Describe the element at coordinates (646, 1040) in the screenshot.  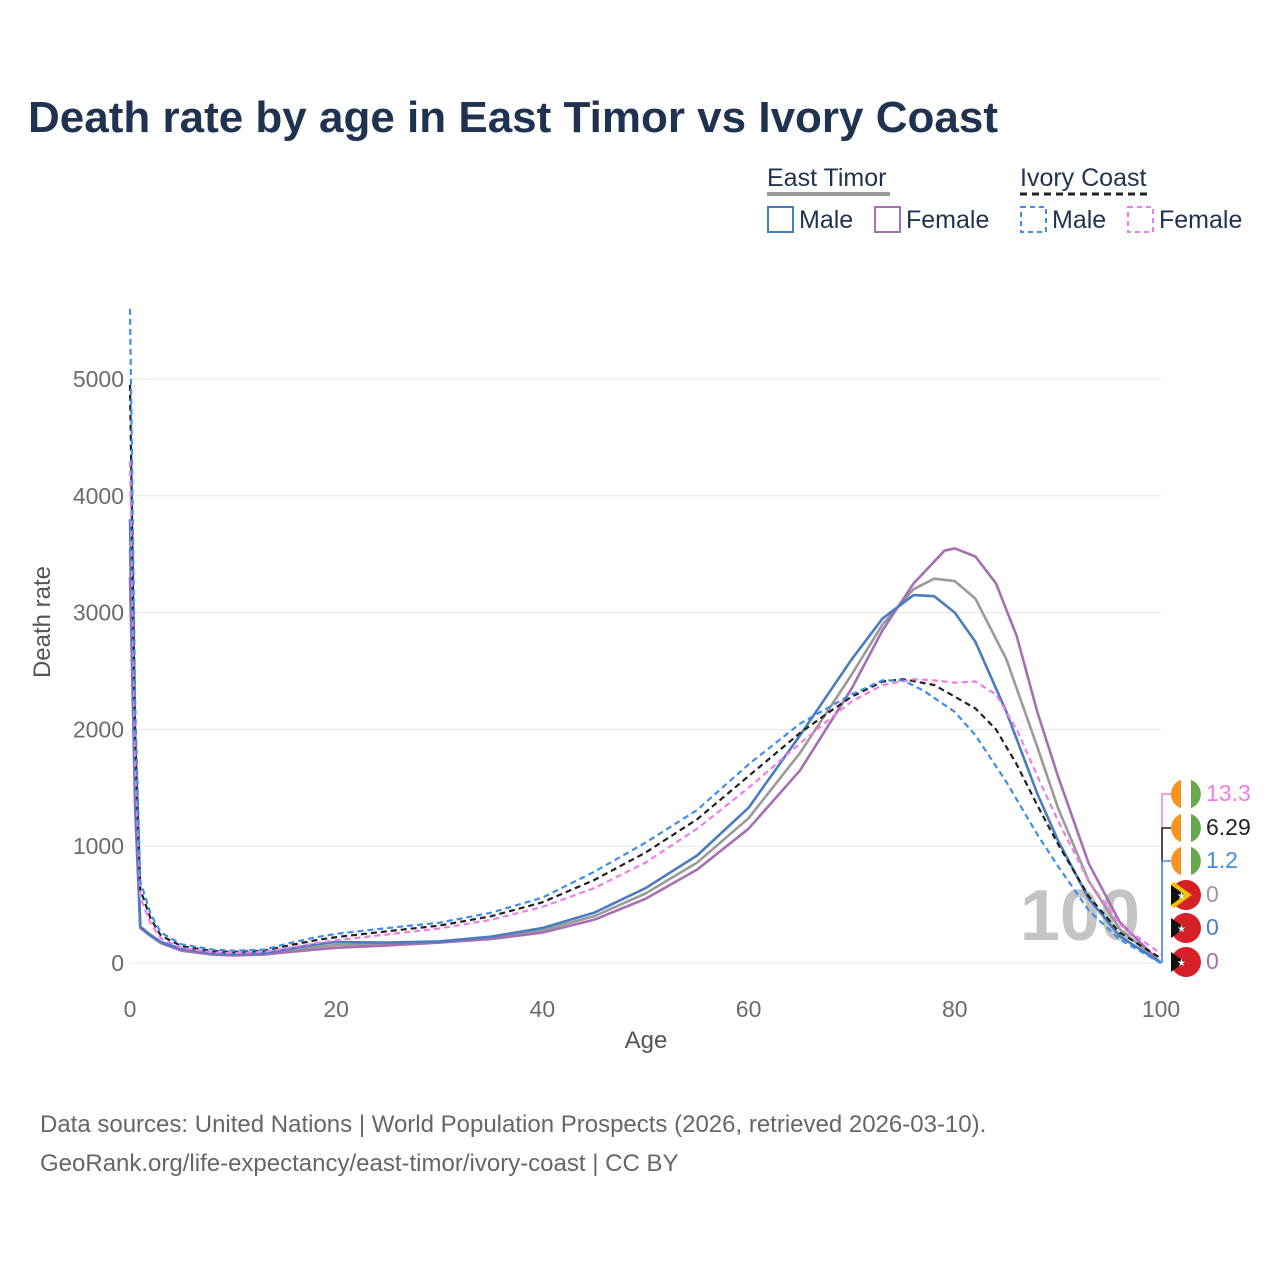
I see `x-axis-label: Age` at that location.